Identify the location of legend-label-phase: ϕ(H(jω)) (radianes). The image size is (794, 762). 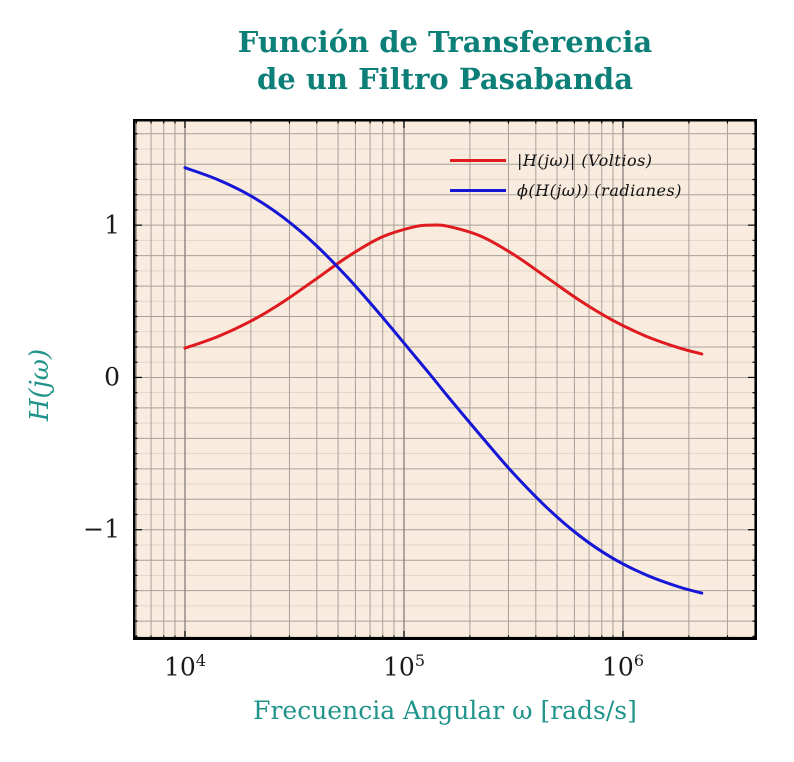
(599, 190).